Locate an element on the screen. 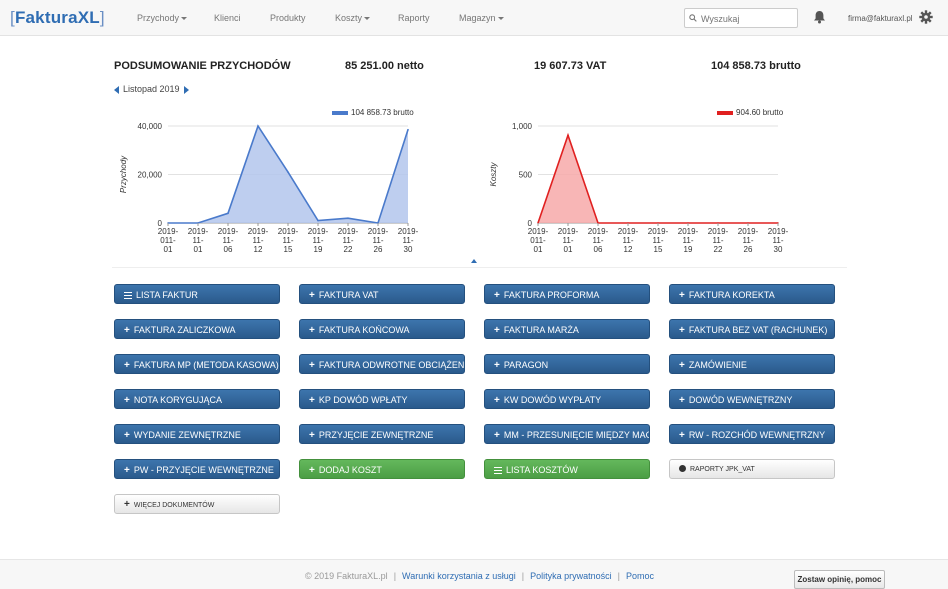  button-paragon: + PARAGON is located at coordinates (567, 364).